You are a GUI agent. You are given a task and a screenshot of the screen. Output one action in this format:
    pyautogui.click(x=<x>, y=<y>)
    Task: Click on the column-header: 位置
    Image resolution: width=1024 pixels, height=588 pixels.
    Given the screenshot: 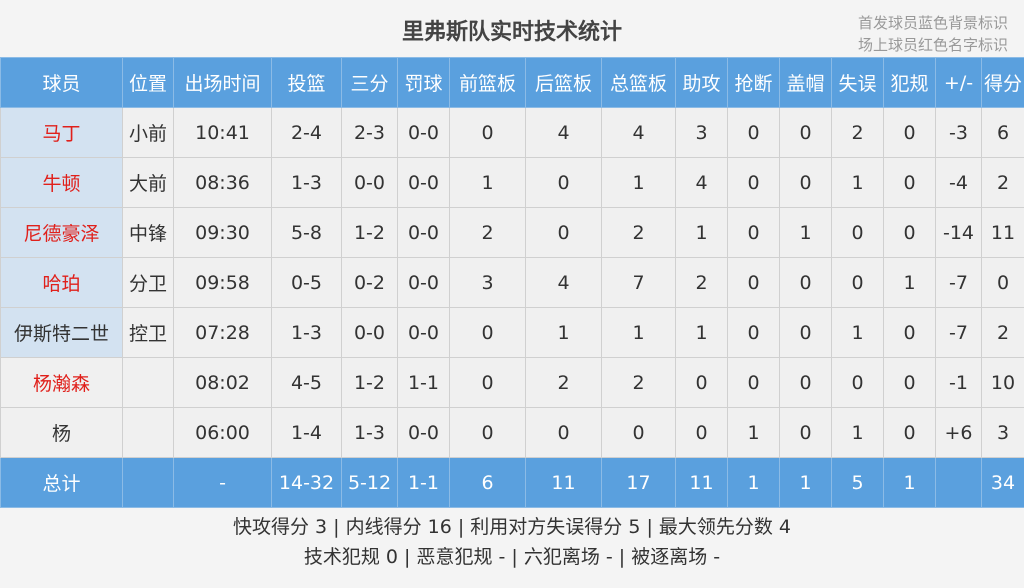 What is the action you would take?
    pyautogui.click(x=148, y=82)
    